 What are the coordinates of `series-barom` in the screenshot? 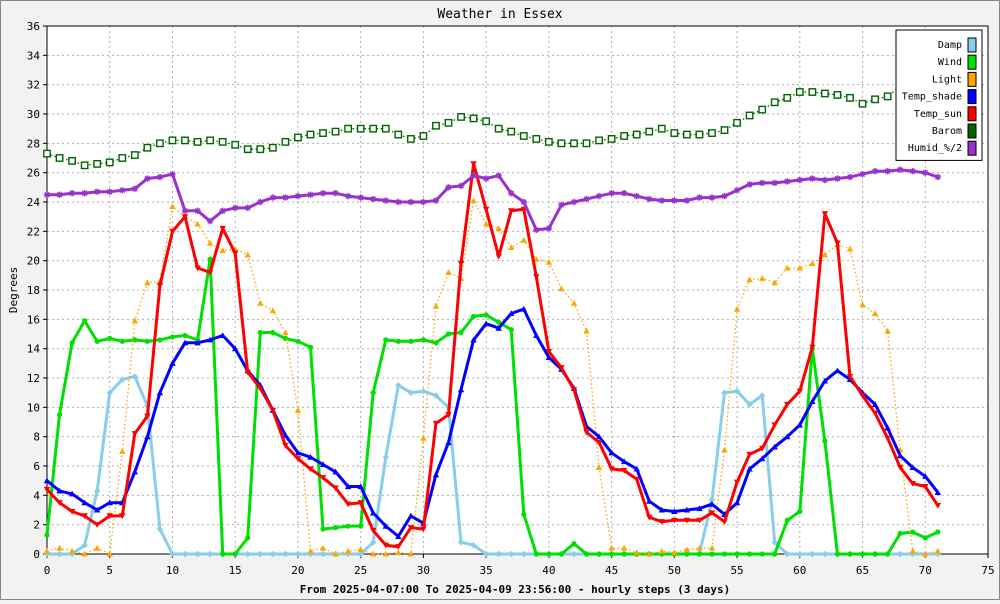 It's located at (492, 123).